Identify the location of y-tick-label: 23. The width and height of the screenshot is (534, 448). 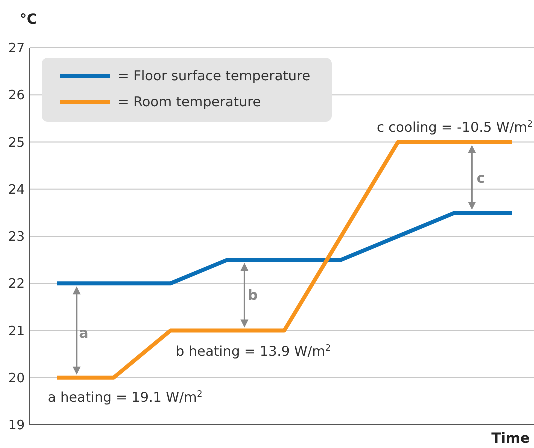
(16, 238).